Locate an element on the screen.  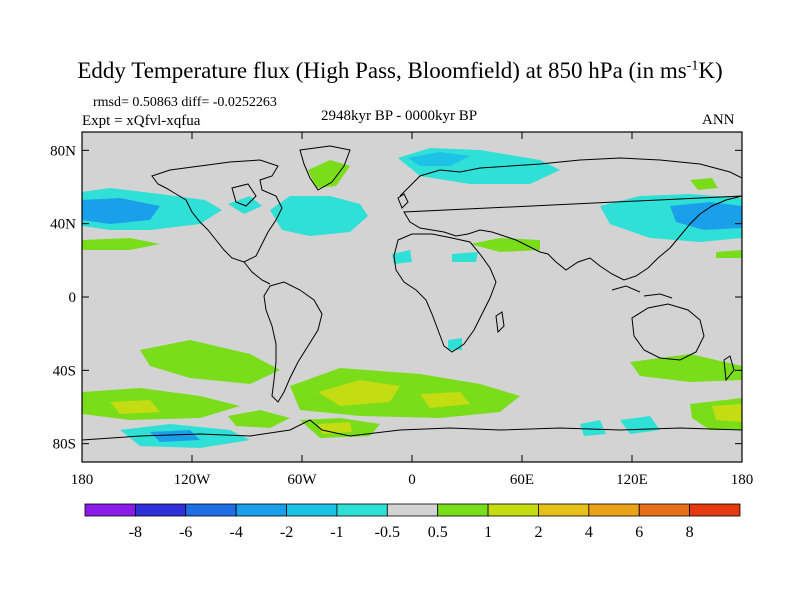
coastline-africa is located at coordinates (445, 293).